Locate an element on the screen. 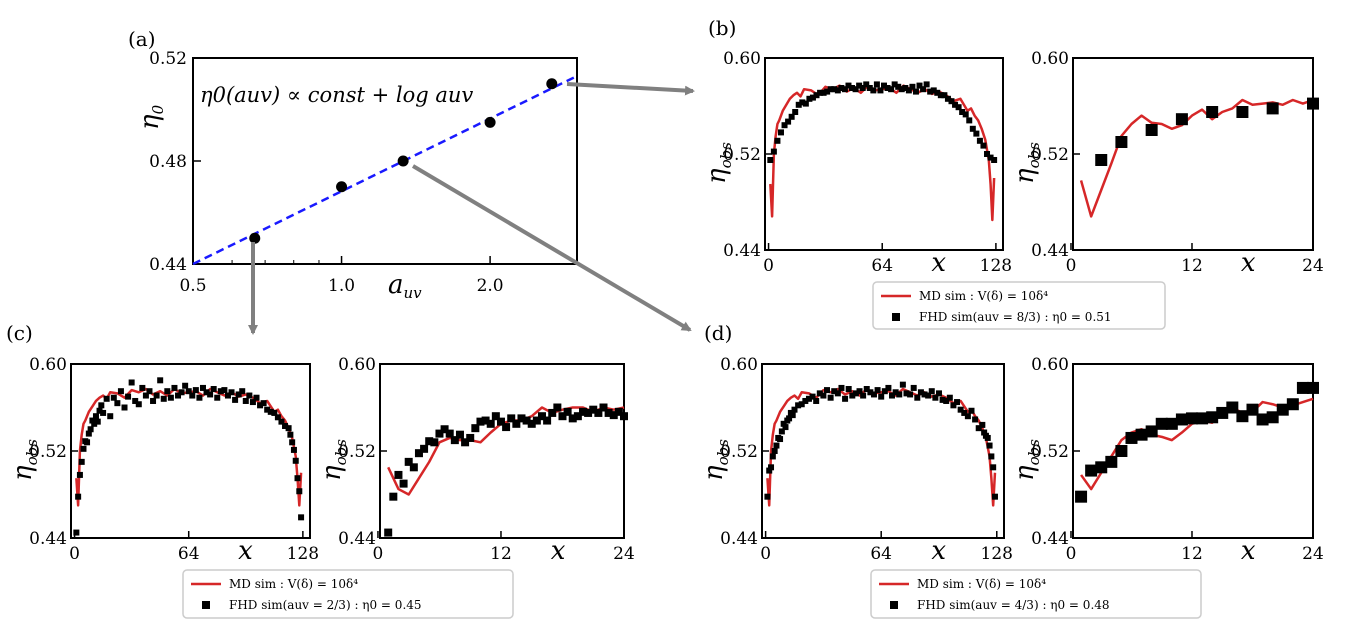 This screenshot has width=1347, height=642. panel-b-zoom-ytick-label: 0.44 is located at coordinates (1050, 251).